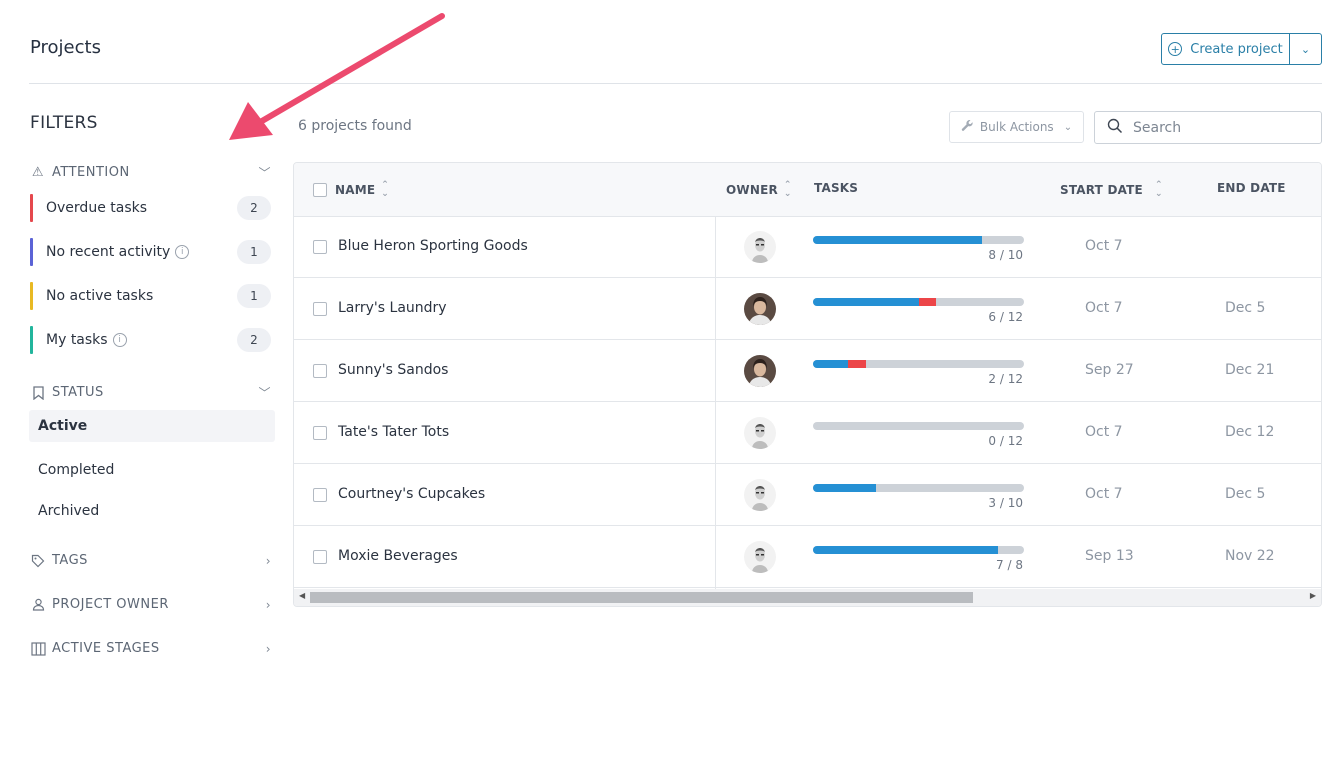 This screenshot has height=770, width=1342. I want to click on project-name: Tate's Tater Tots, so click(394, 432).